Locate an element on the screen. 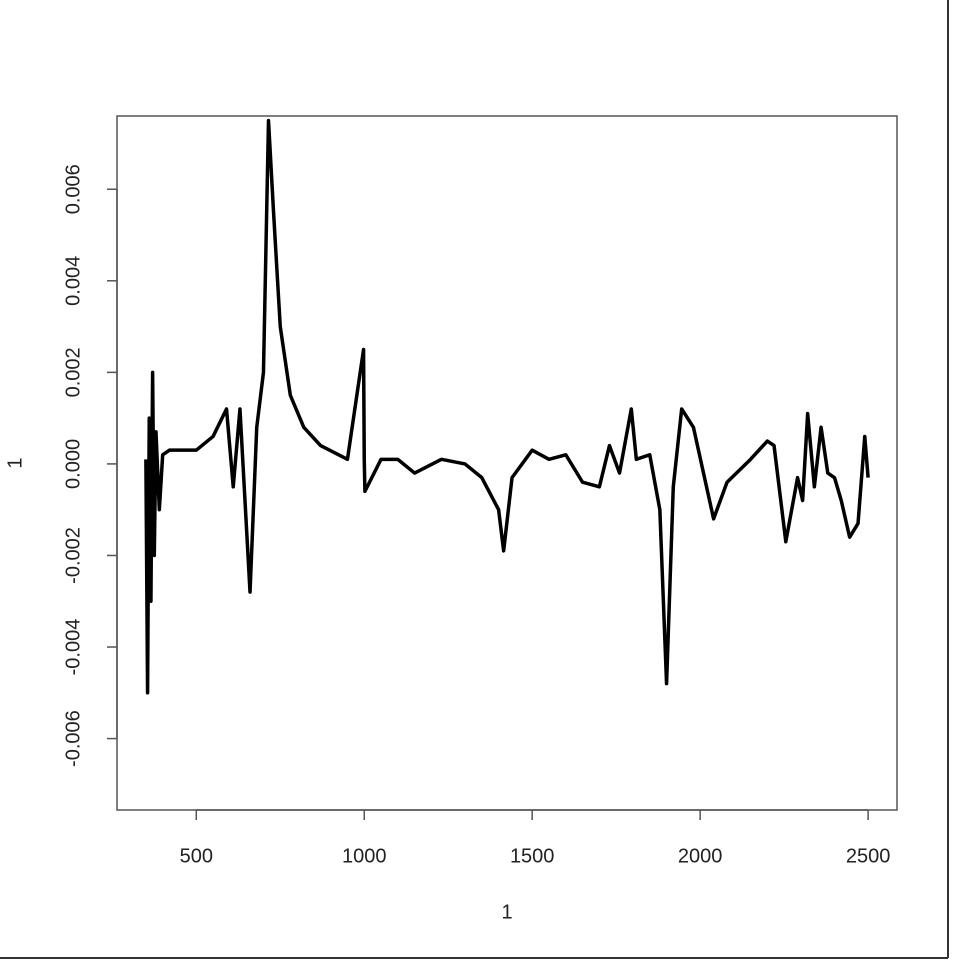  x-tick-label: 2500 is located at coordinates (868, 856).